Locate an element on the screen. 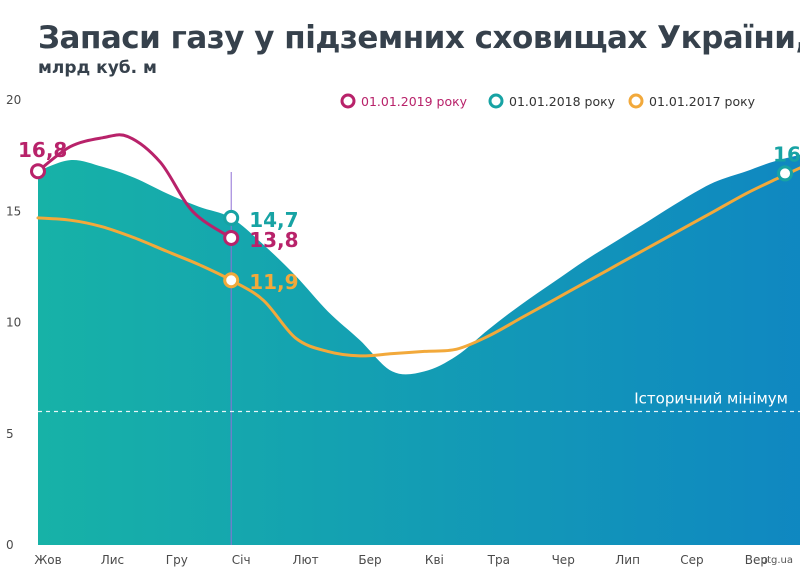  data-label-14-7: 14,7 is located at coordinates (273, 220).